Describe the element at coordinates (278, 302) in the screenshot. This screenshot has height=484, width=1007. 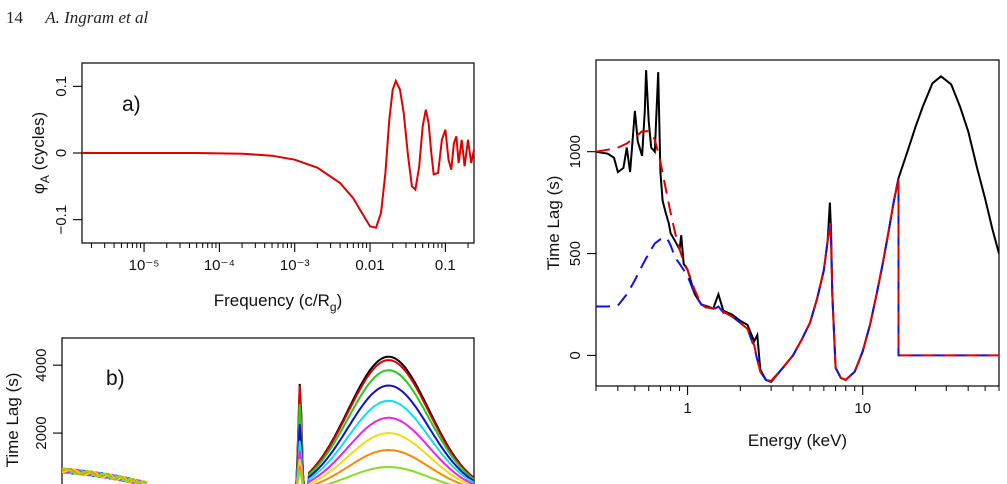
I see `panel-a-x-axis-label: Frequency (c/Rg)` at that location.